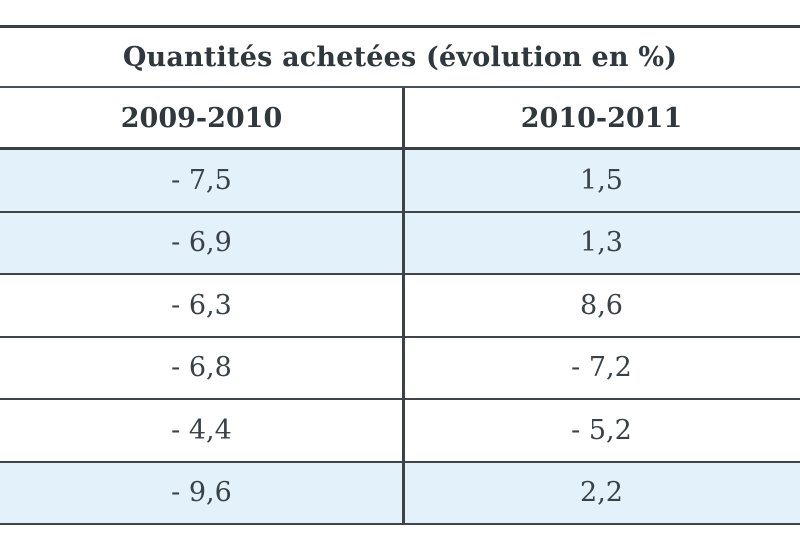 Image resolution: width=800 pixels, height=550 pixels. What do you see at coordinates (601, 430) in the screenshot?
I see `cell-2010-2011: - 5,2` at bounding box center [601, 430].